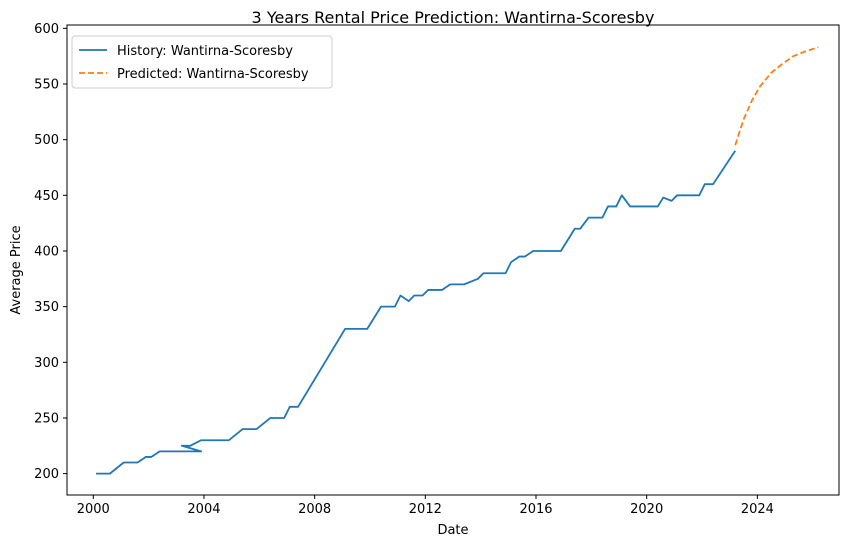 This screenshot has height=547, width=850. What do you see at coordinates (314, 509) in the screenshot?
I see `x-tick-label: 2008` at bounding box center [314, 509].